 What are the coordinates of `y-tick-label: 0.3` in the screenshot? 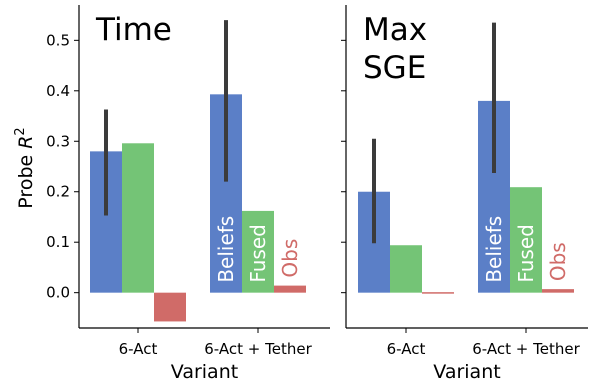 It's located at (58, 141).